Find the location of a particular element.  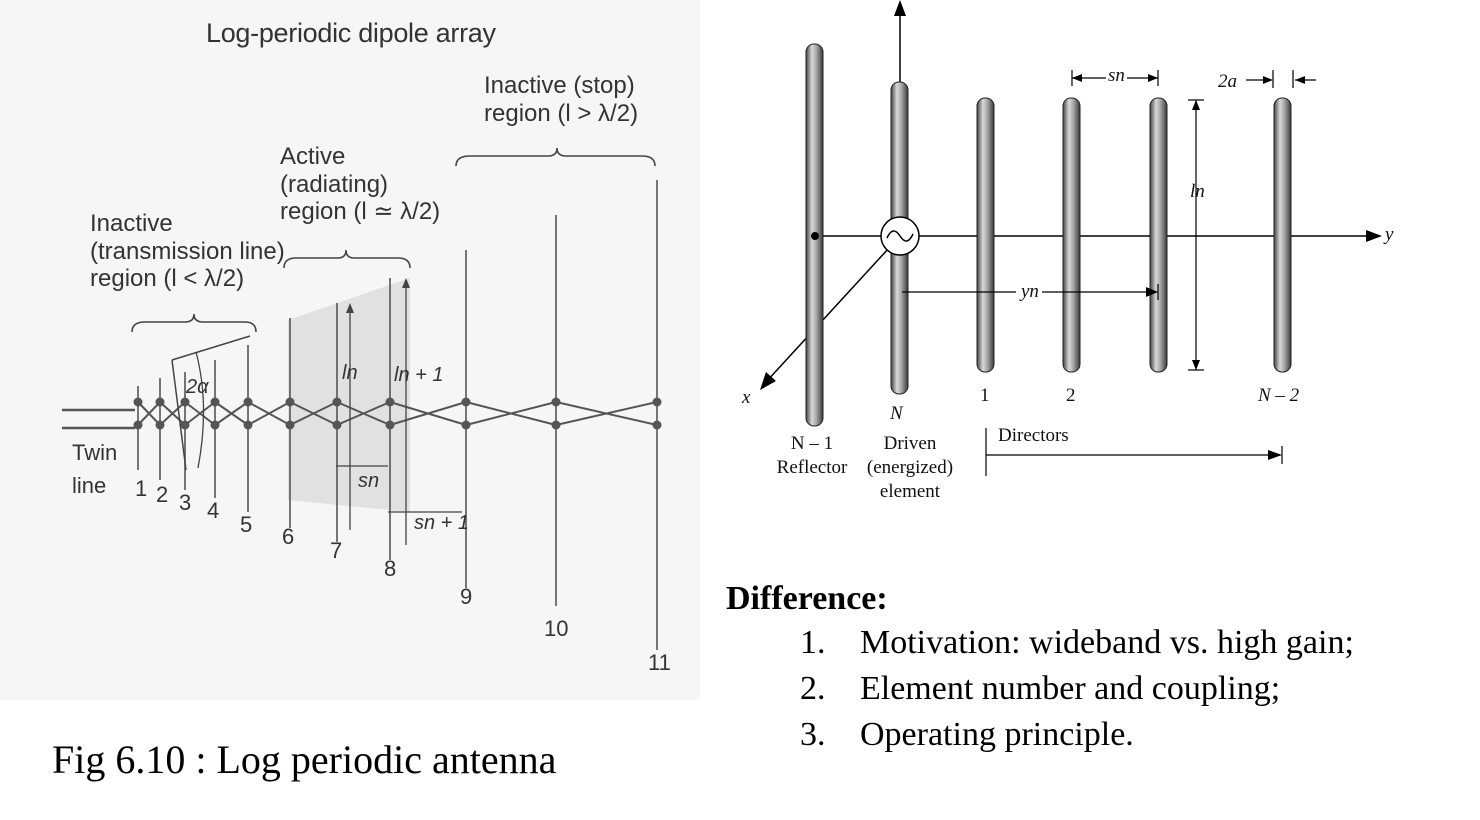

active-region-shade is located at coordinates (349, 395).